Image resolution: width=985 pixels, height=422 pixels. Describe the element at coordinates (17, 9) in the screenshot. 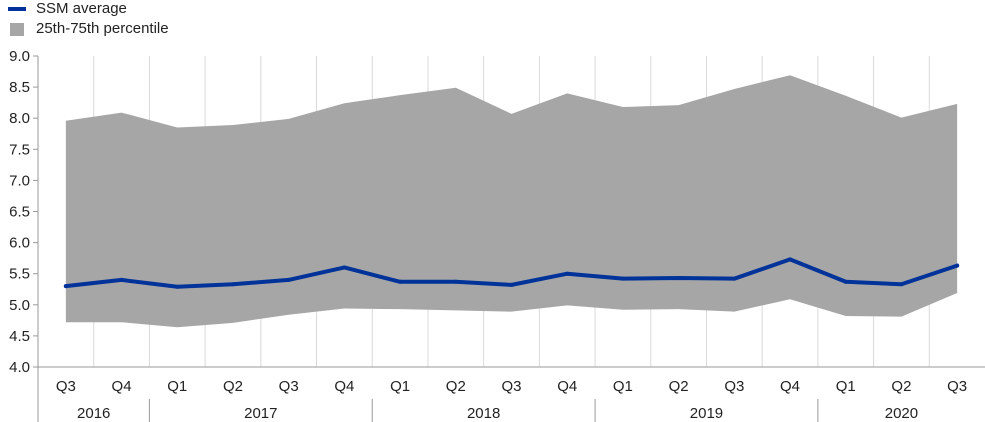

I see `legend-line-swatch` at that location.